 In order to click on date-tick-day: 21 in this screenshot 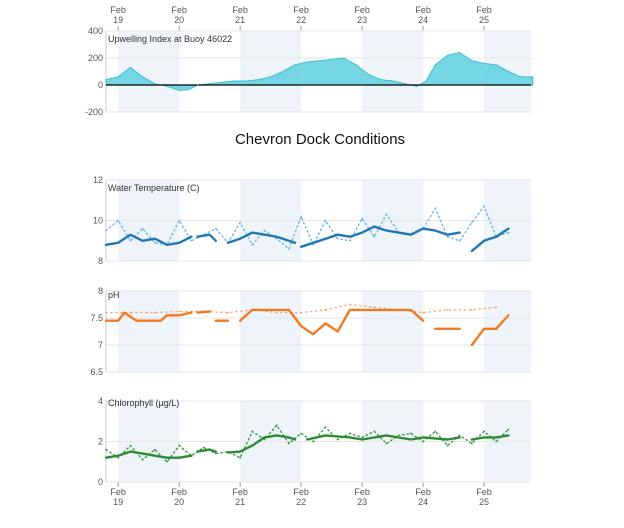, I will do `click(240, 502)`.